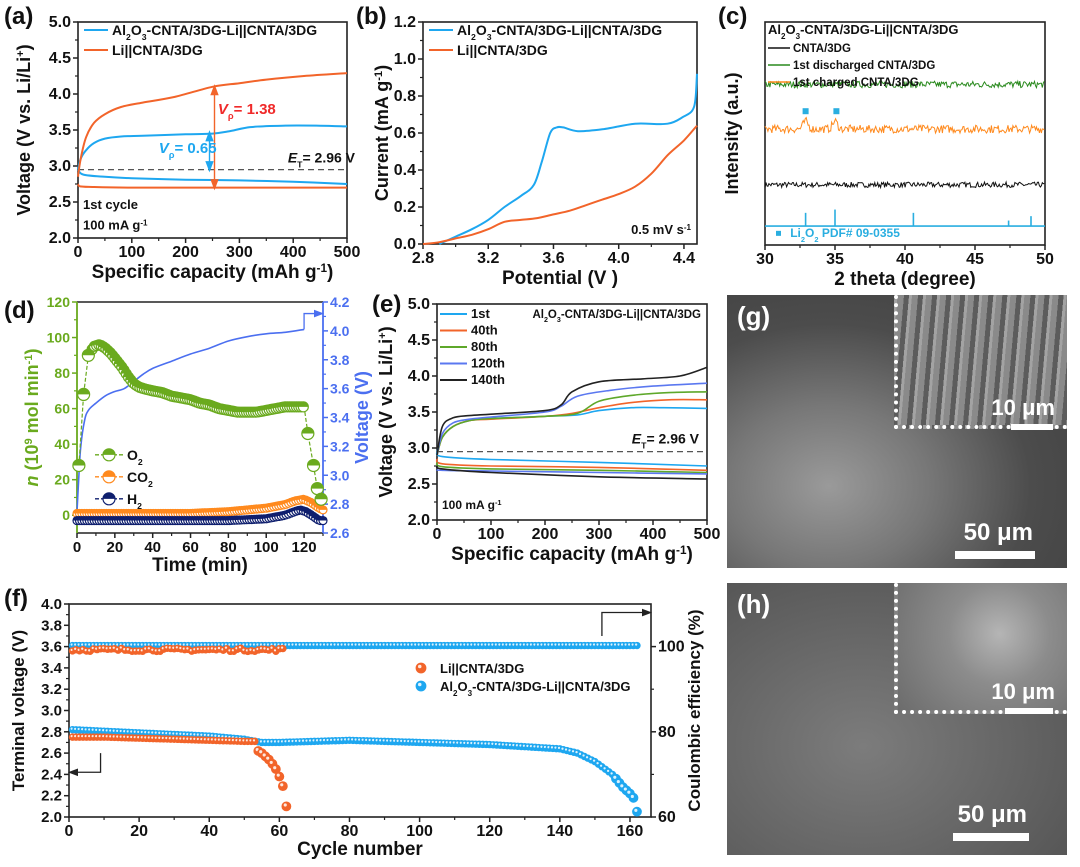 The image size is (1080, 867). I want to click on data-point-fill, so click(323, 507).